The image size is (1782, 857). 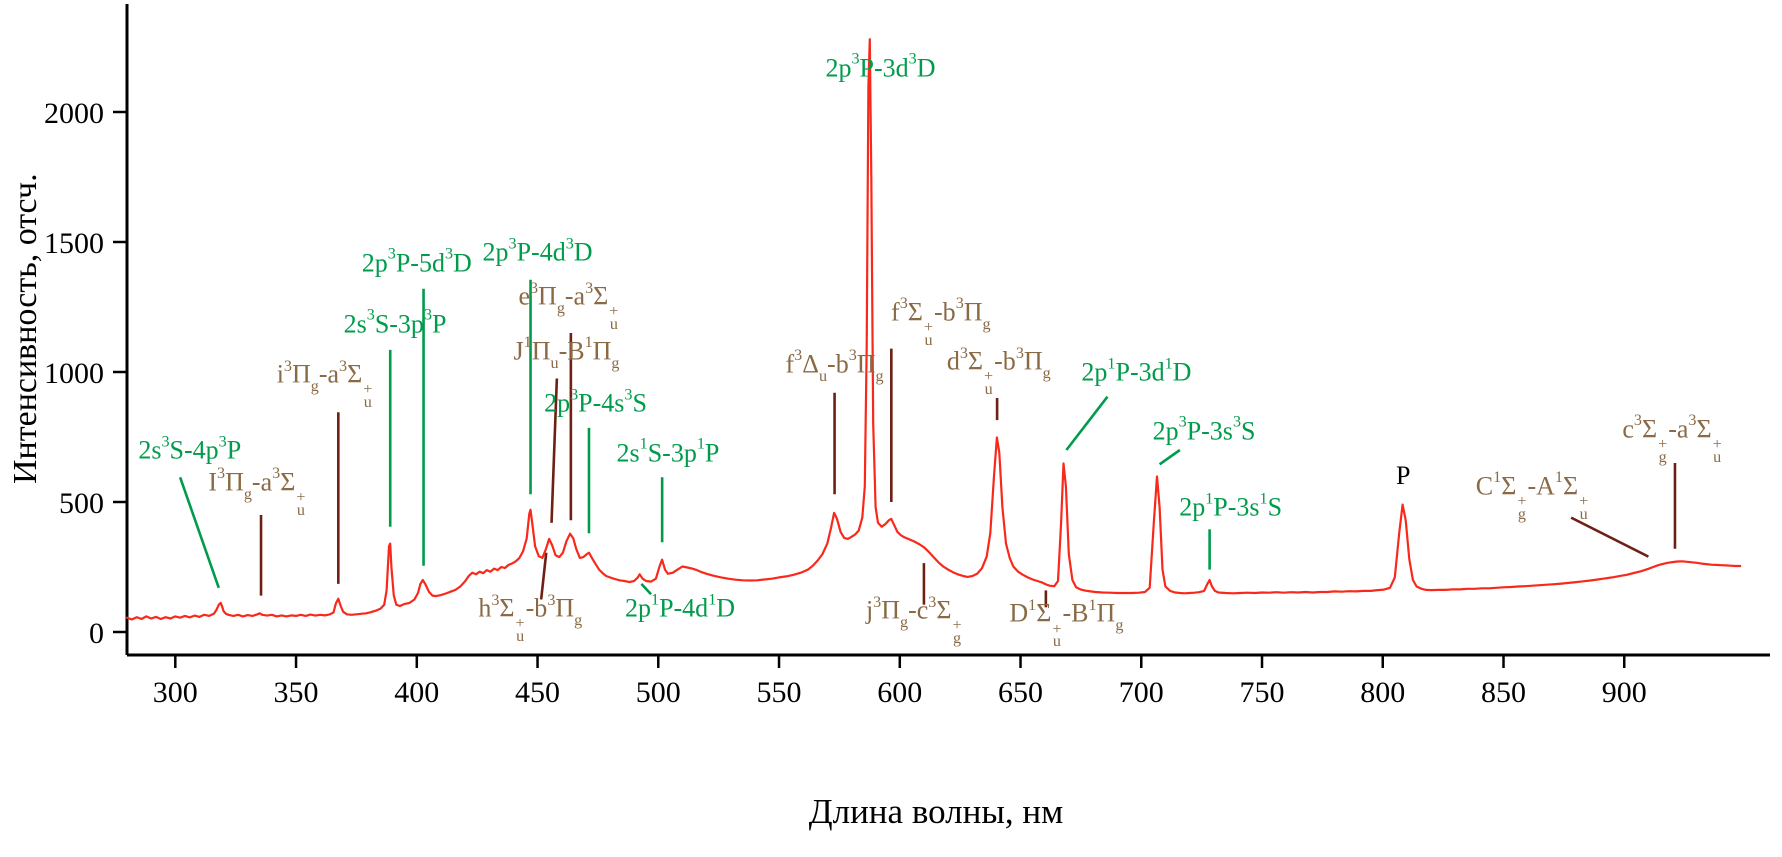 What do you see at coordinates (74, 113) in the screenshot?
I see `y-tick-label: 2000` at bounding box center [74, 113].